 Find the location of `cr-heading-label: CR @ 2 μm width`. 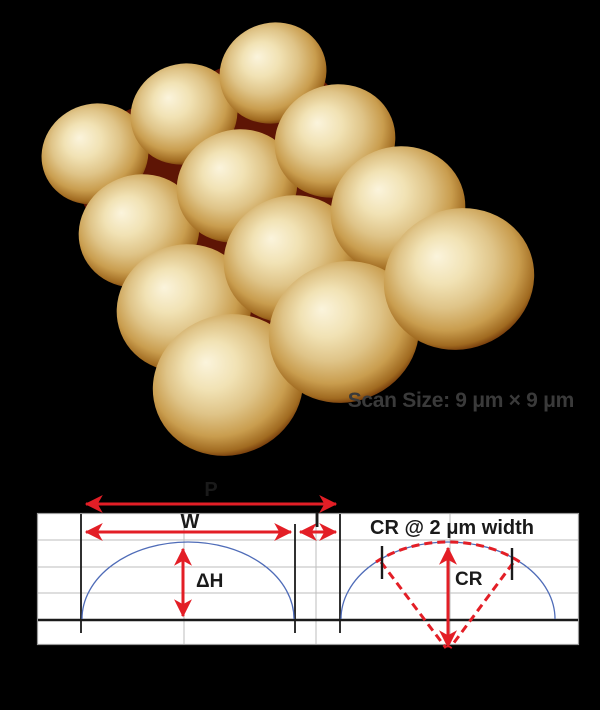

cr-heading-label: CR @ 2 μm width is located at coordinates (452, 528).